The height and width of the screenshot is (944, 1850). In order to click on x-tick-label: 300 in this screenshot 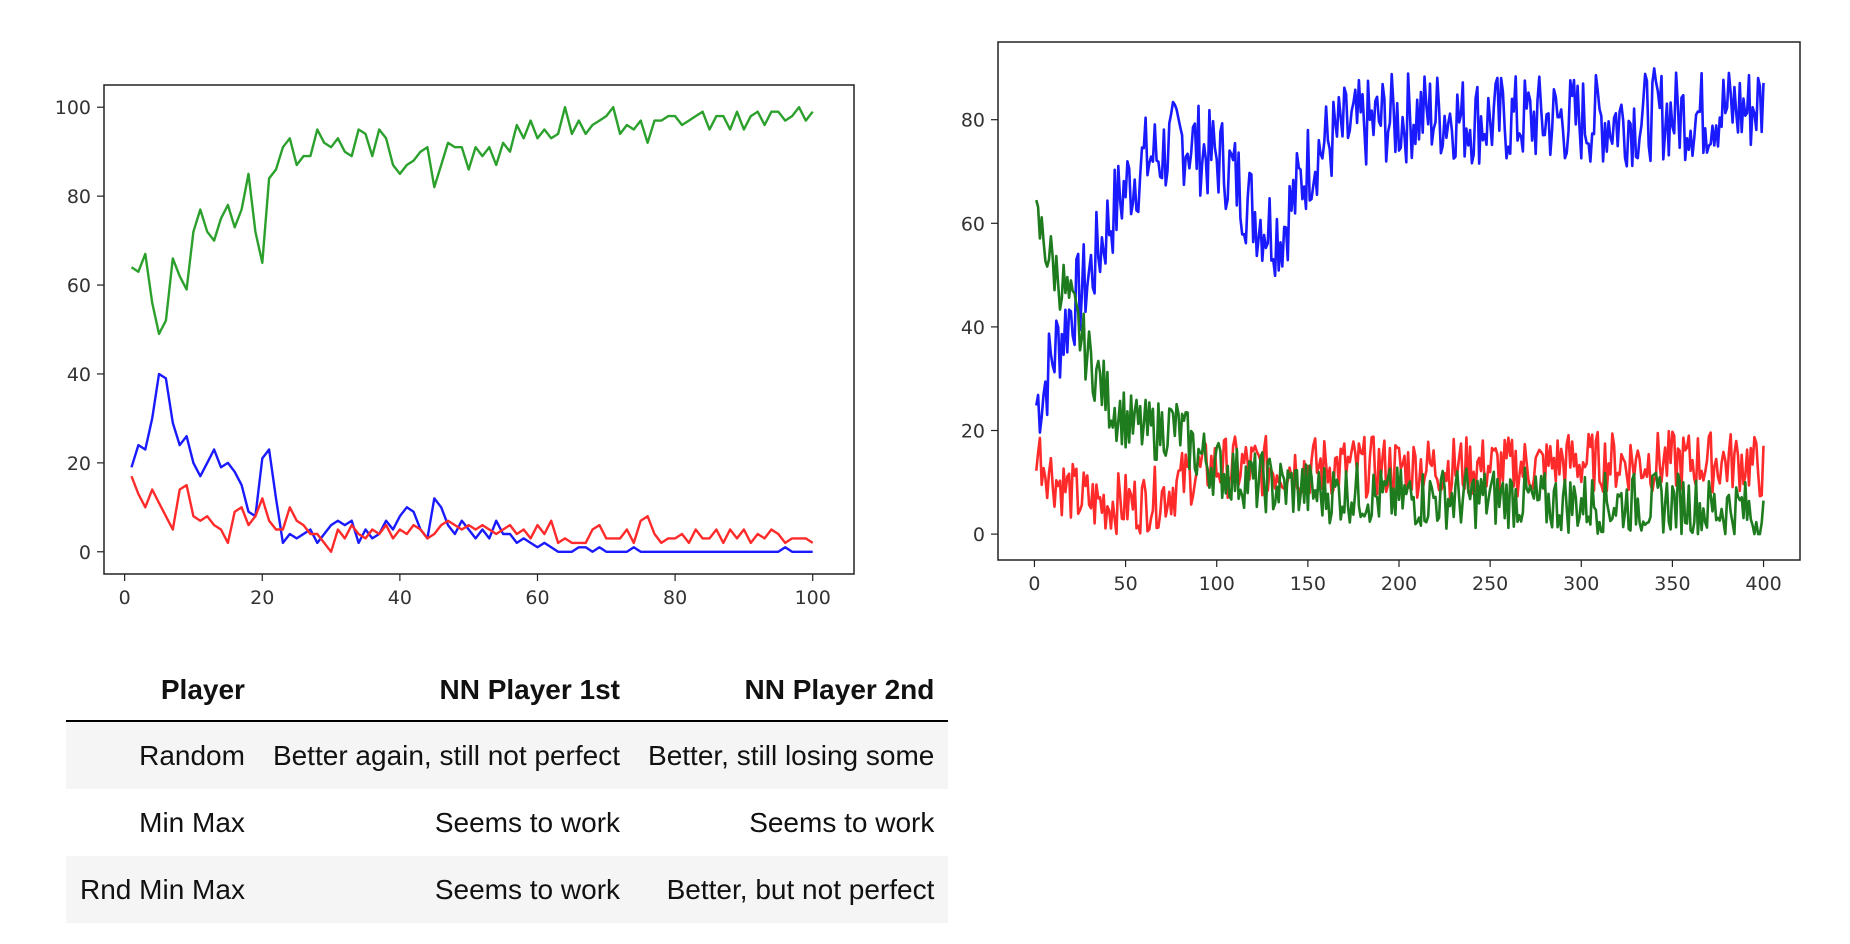, I will do `click(1581, 584)`.